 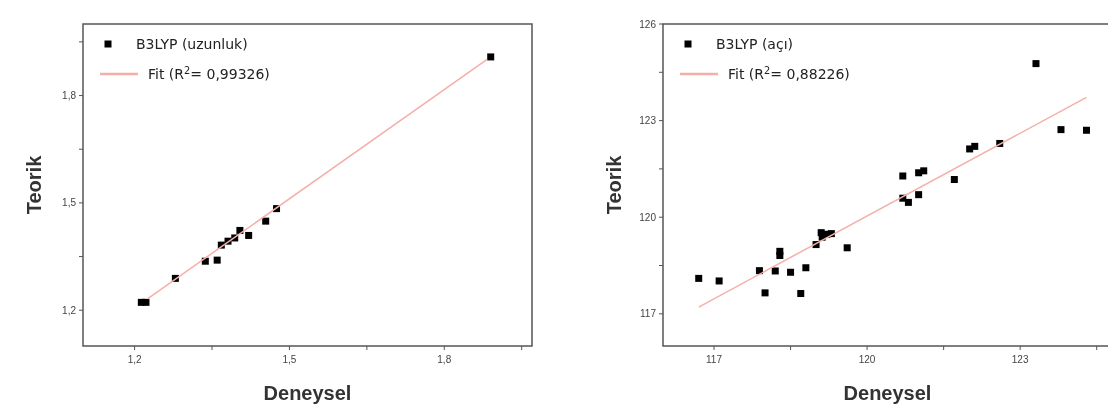 What do you see at coordinates (134, 359) in the screenshot?
I see `x-tick-label: 1,2` at bounding box center [134, 359].